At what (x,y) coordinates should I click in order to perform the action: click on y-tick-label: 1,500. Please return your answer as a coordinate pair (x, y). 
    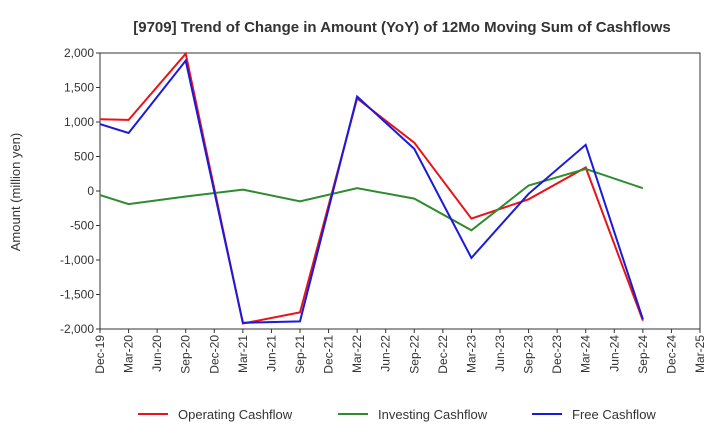
    Looking at the image, I should click on (79, 88).